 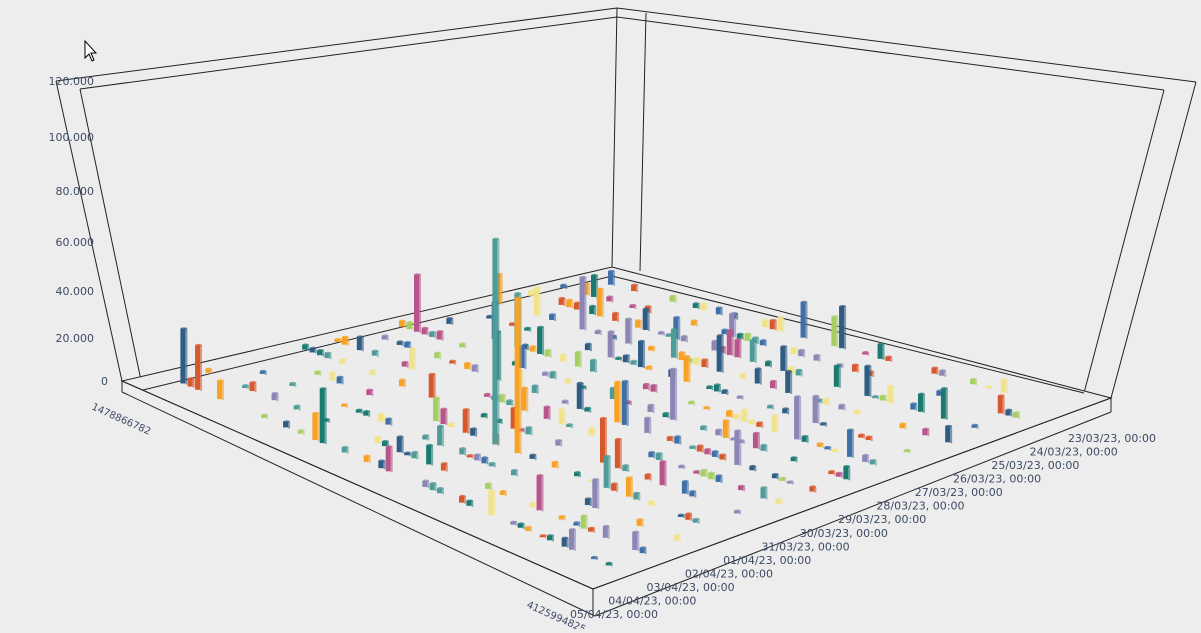 What do you see at coordinates (729, 573) in the screenshot?
I see `date-axis-label: 02/04/23, 00:00` at bounding box center [729, 573].